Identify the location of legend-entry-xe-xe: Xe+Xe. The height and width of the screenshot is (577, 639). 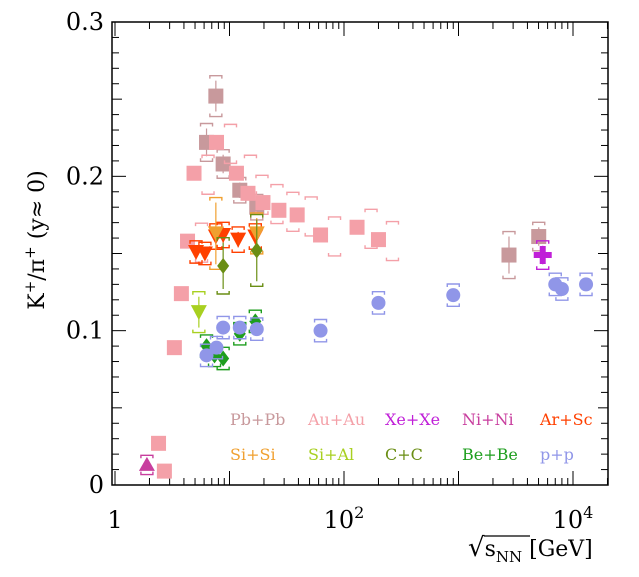
(412, 419).